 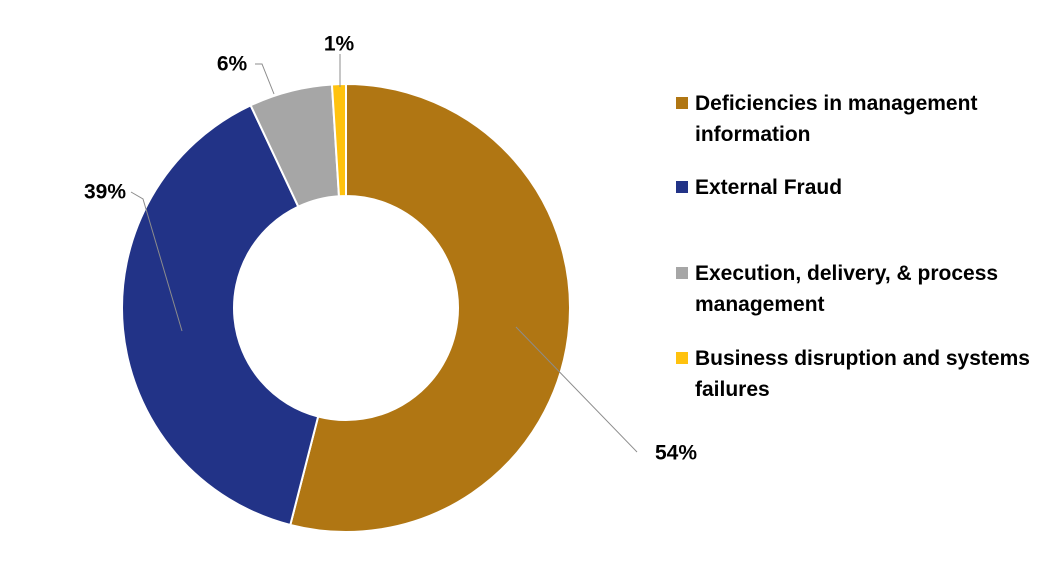 What do you see at coordinates (862, 374) in the screenshot?
I see `legend-label: Business disruption and systems failures` at bounding box center [862, 374].